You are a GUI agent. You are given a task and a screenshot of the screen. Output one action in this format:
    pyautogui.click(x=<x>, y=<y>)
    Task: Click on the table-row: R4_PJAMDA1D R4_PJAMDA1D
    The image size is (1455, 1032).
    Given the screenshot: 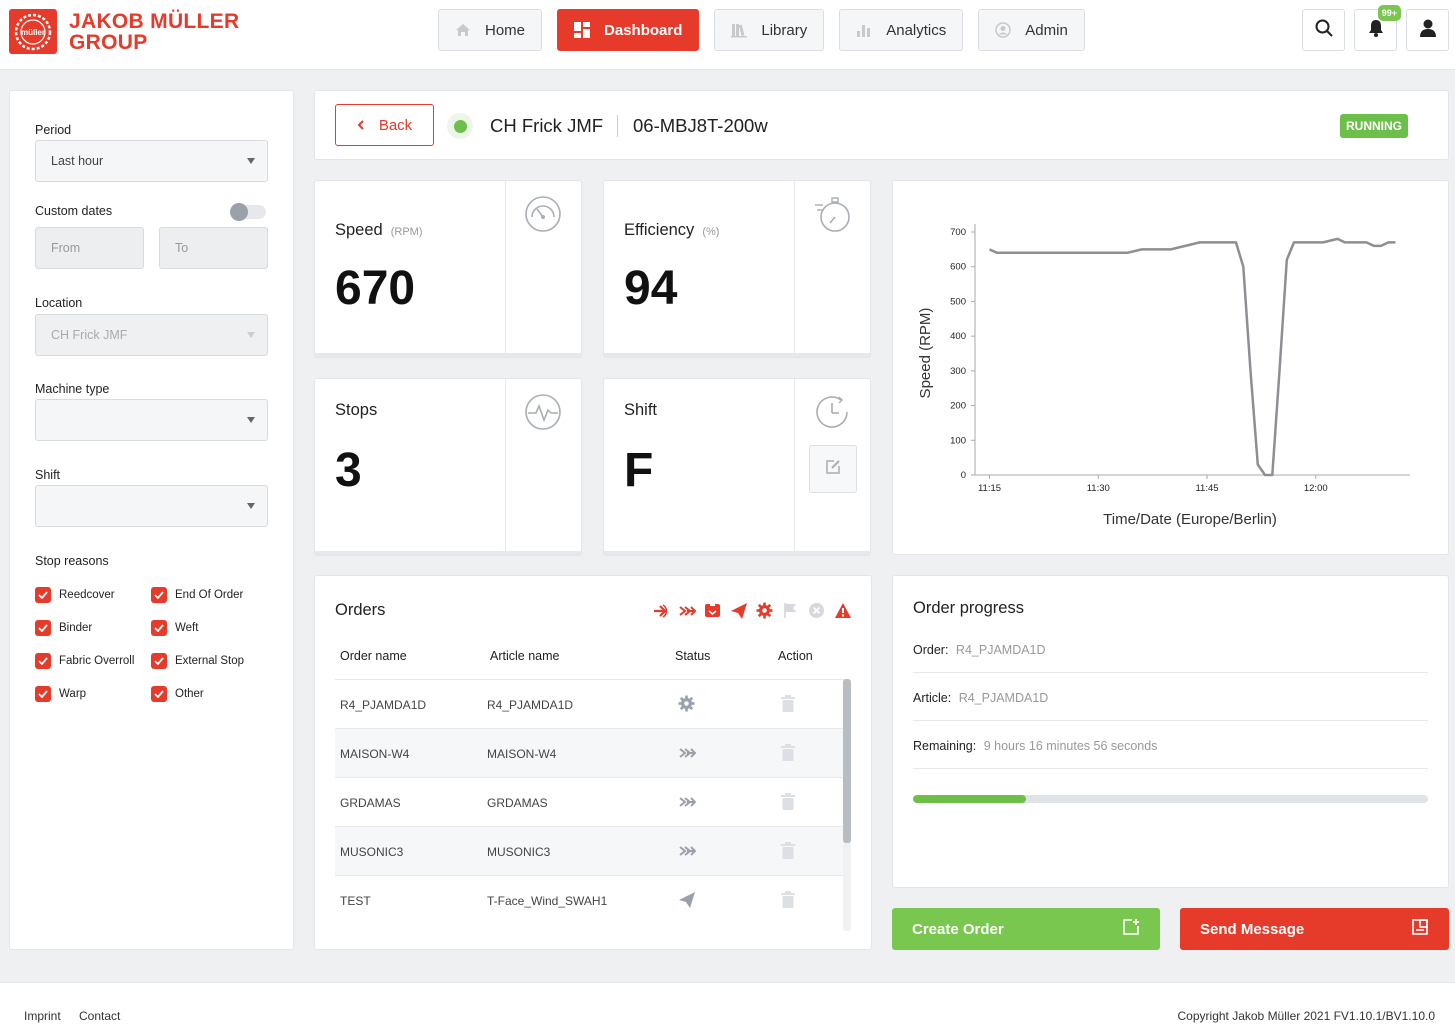 What is the action you would take?
    pyautogui.click(x=590, y=703)
    